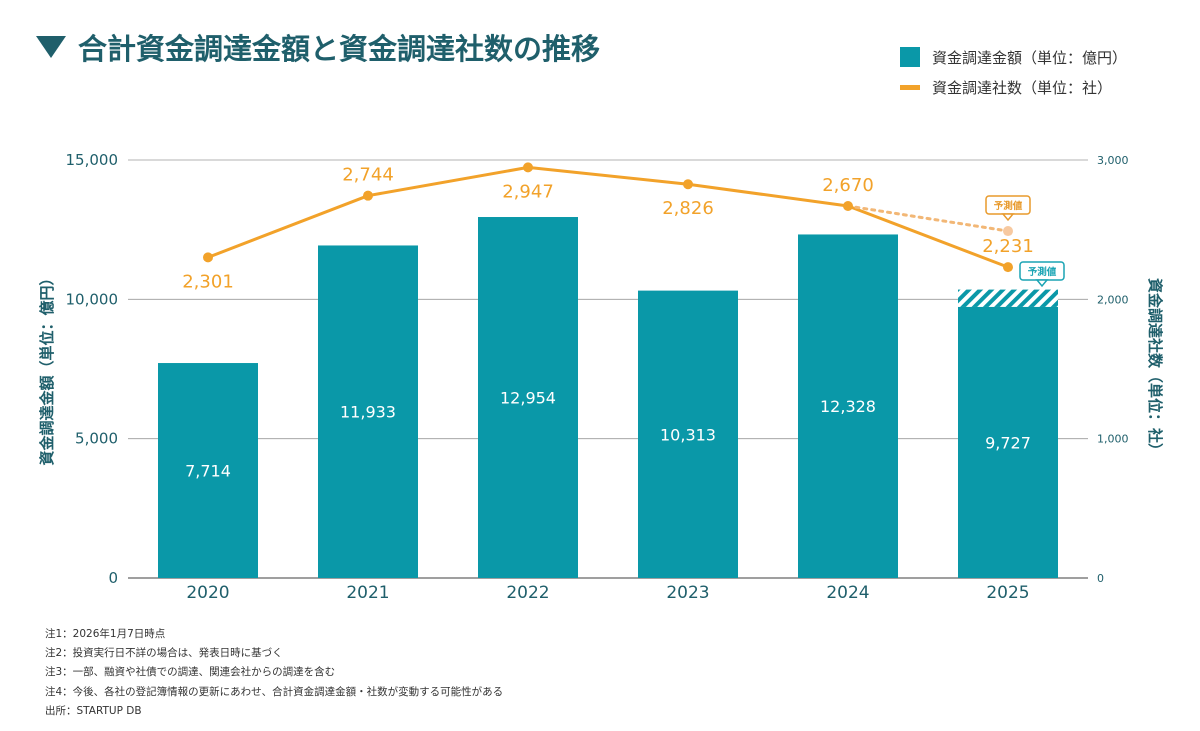 Image resolution: width=1200 pixels, height=731 pixels. I want to click on bar-2020, so click(208, 470).